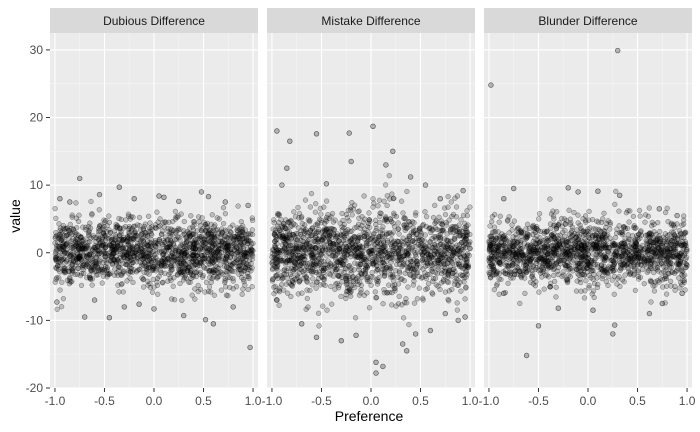  I want to click on x-tick-label: 1.0, so click(470, 401).